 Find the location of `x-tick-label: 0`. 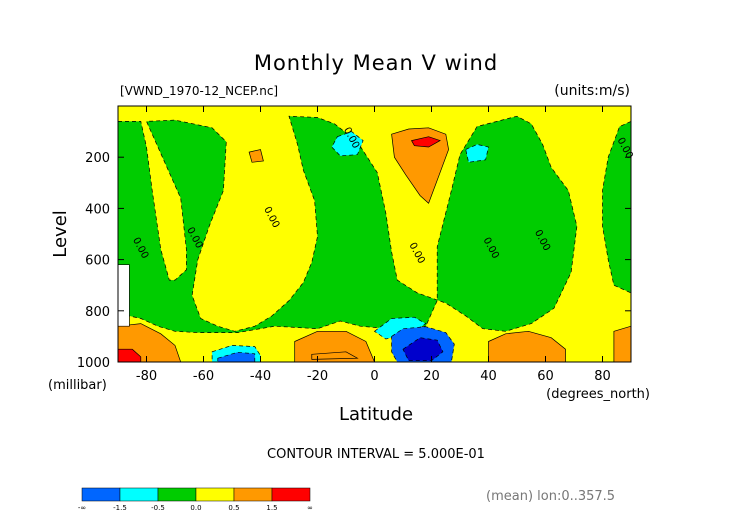

x-tick-label: 0 is located at coordinates (374, 376).